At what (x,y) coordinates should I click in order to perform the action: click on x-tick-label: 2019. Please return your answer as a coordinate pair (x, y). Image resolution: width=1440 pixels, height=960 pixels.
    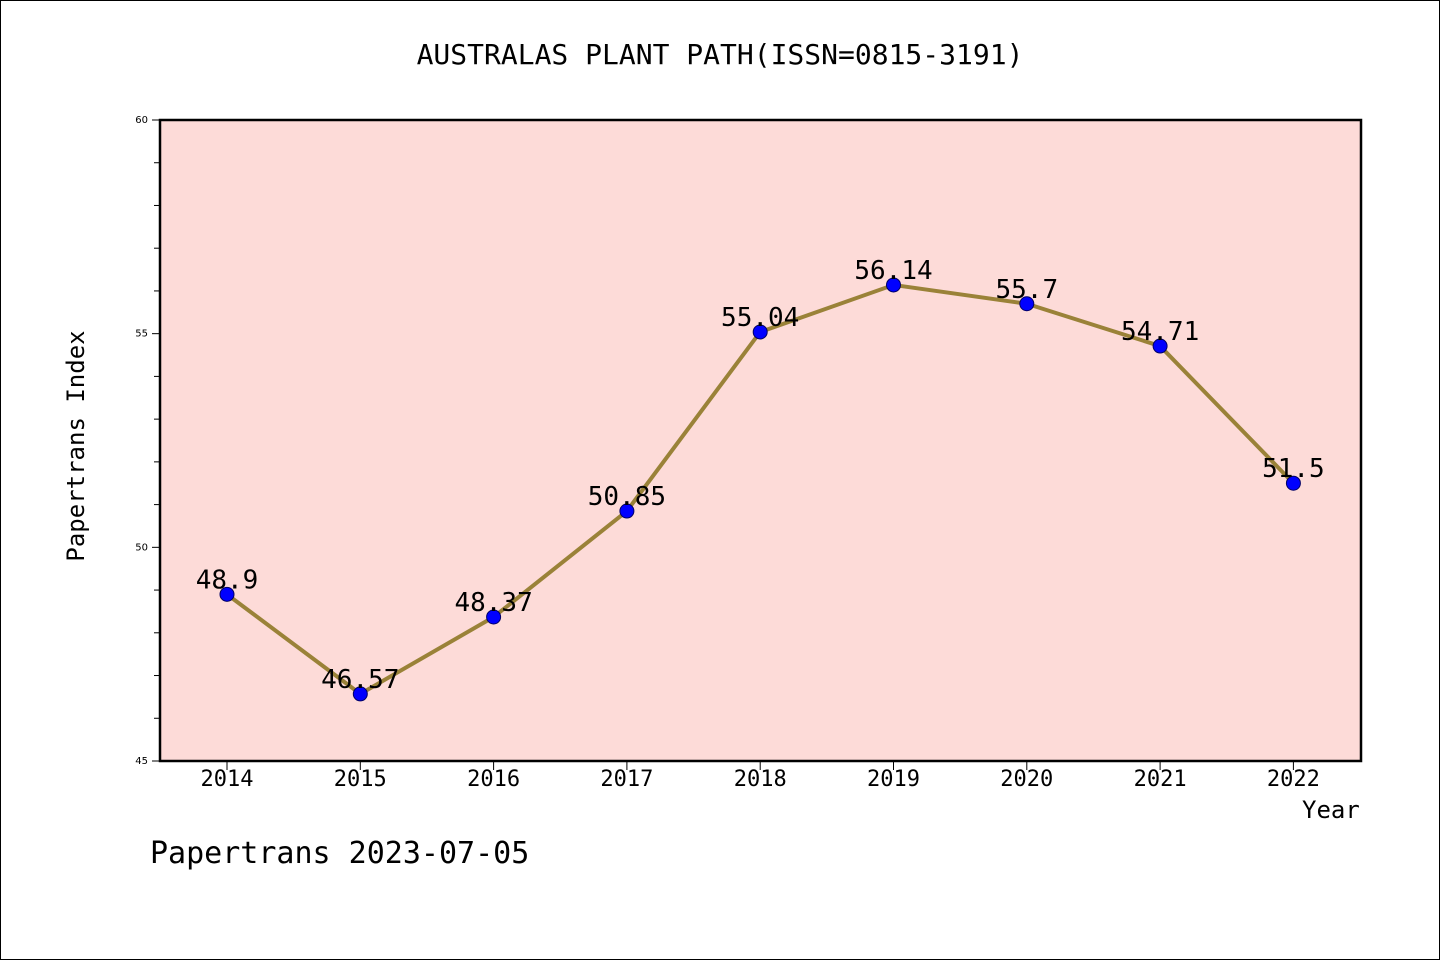
    Looking at the image, I should click on (893, 779).